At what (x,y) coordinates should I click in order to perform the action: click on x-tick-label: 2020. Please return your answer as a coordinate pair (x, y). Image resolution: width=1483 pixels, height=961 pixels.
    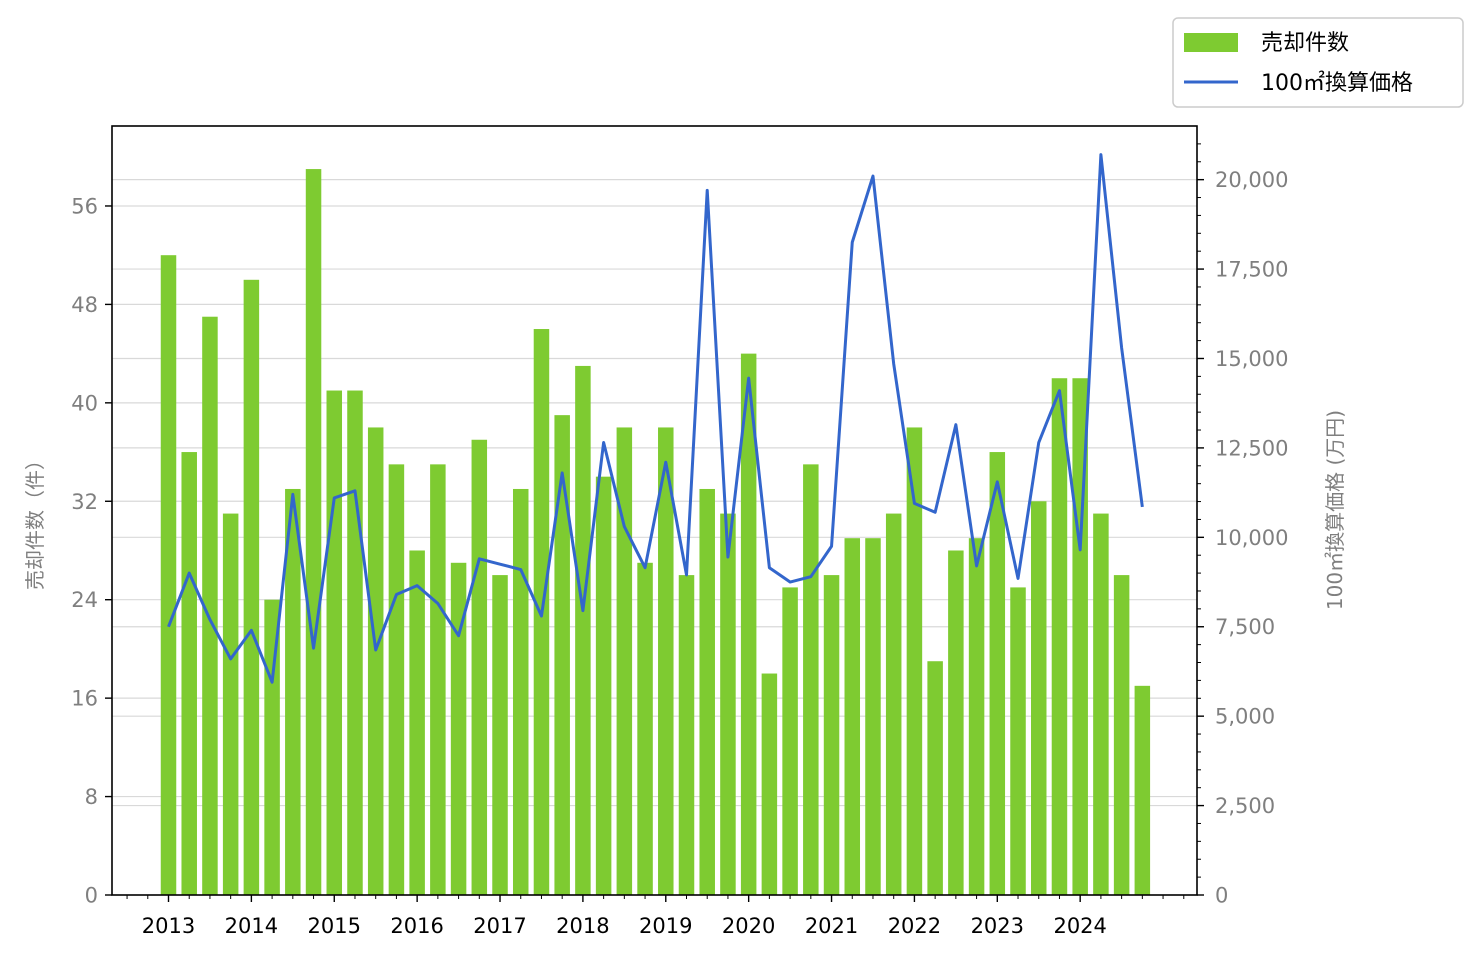
    Looking at the image, I should click on (748, 926).